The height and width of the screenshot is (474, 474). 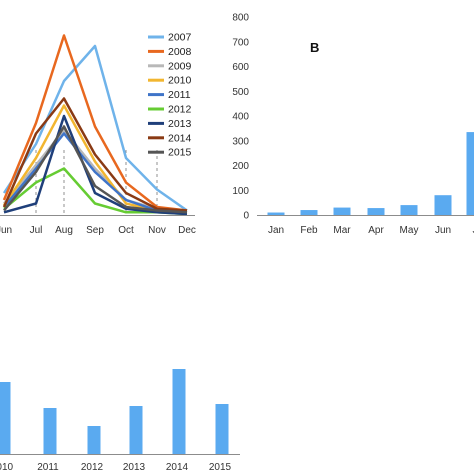 What do you see at coordinates (136, 430) in the screenshot?
I see `bar-2013` at bounding box center [136, 430].